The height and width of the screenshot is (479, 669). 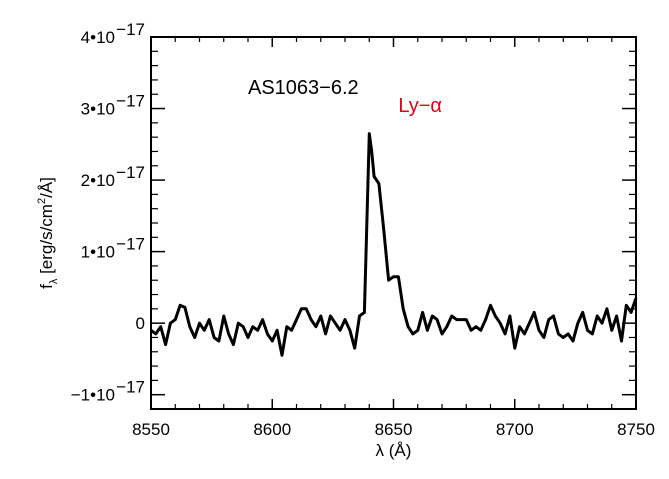 What do you see at coordinates (394, 450) in the screenshot?
I see `x-axis-label: λ (Å)` at bounding box center [394, 450].